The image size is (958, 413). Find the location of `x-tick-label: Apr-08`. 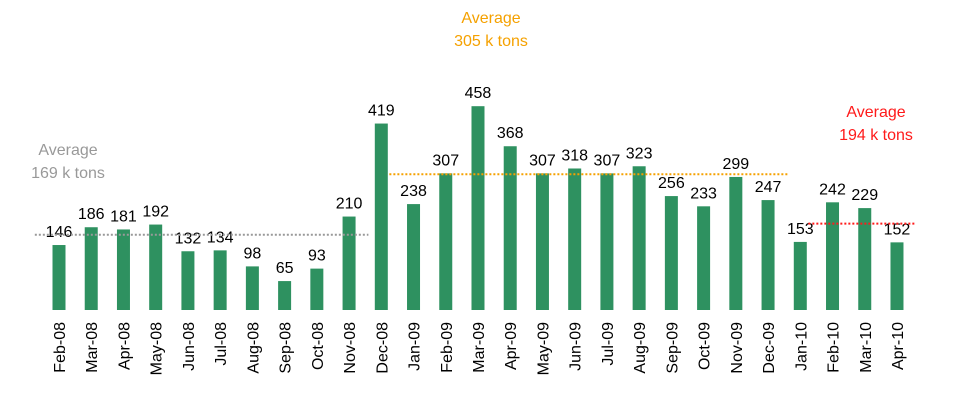

x-tick-label: Apr-08 is located at coordinates (124, 346).